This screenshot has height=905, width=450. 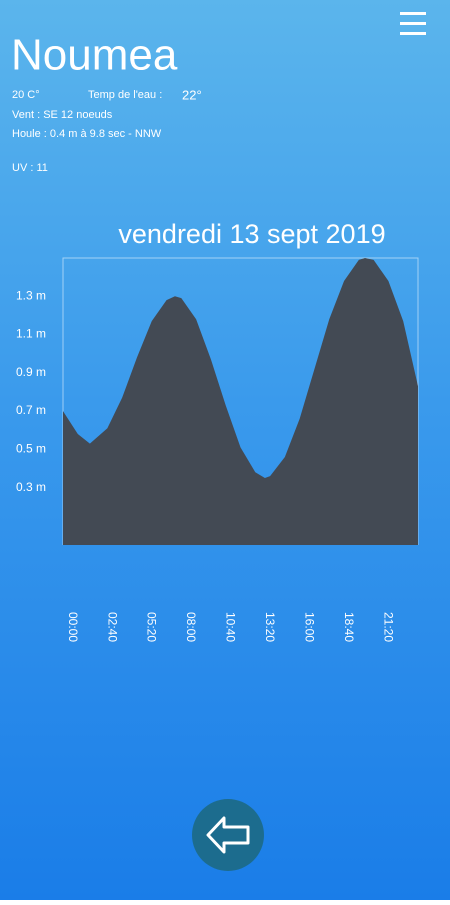 I want to click on x-tick-label: 02:40, so click(x=112, y=627).